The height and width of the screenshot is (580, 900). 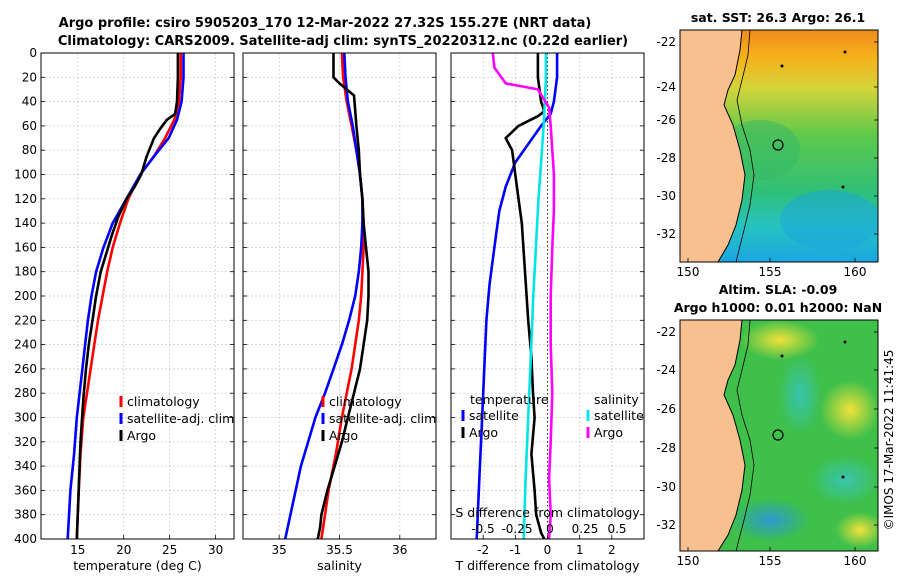 What do you see at coordinates (483, 550) in the screenshot?
I see `x-tick-label: -2` at bounding box center [483, 550].